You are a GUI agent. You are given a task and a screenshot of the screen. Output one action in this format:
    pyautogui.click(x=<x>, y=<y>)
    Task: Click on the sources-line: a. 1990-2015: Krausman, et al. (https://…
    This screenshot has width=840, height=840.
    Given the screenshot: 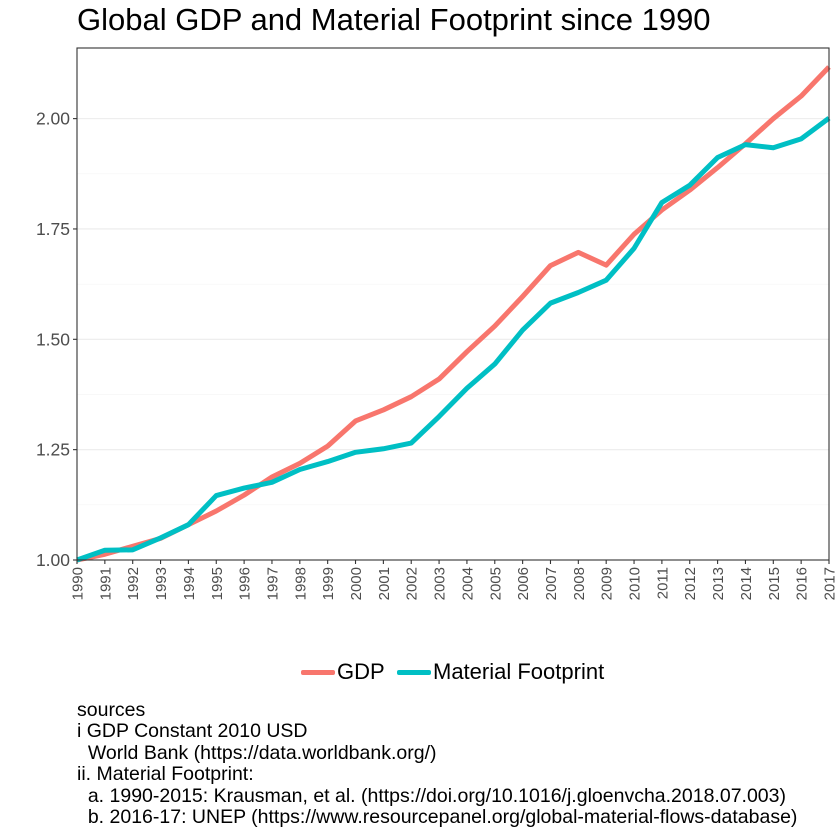 What is the action you would take?
    pyautogui.click(x=431, y=795)
    